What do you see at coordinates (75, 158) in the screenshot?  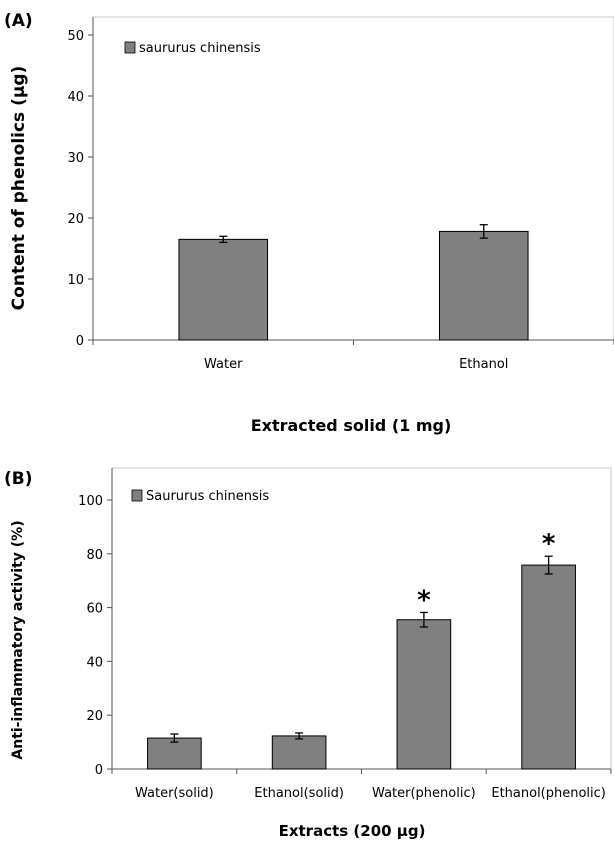 I see `panel-a-y-tick-label: 30` at bounding box center [75, 158].